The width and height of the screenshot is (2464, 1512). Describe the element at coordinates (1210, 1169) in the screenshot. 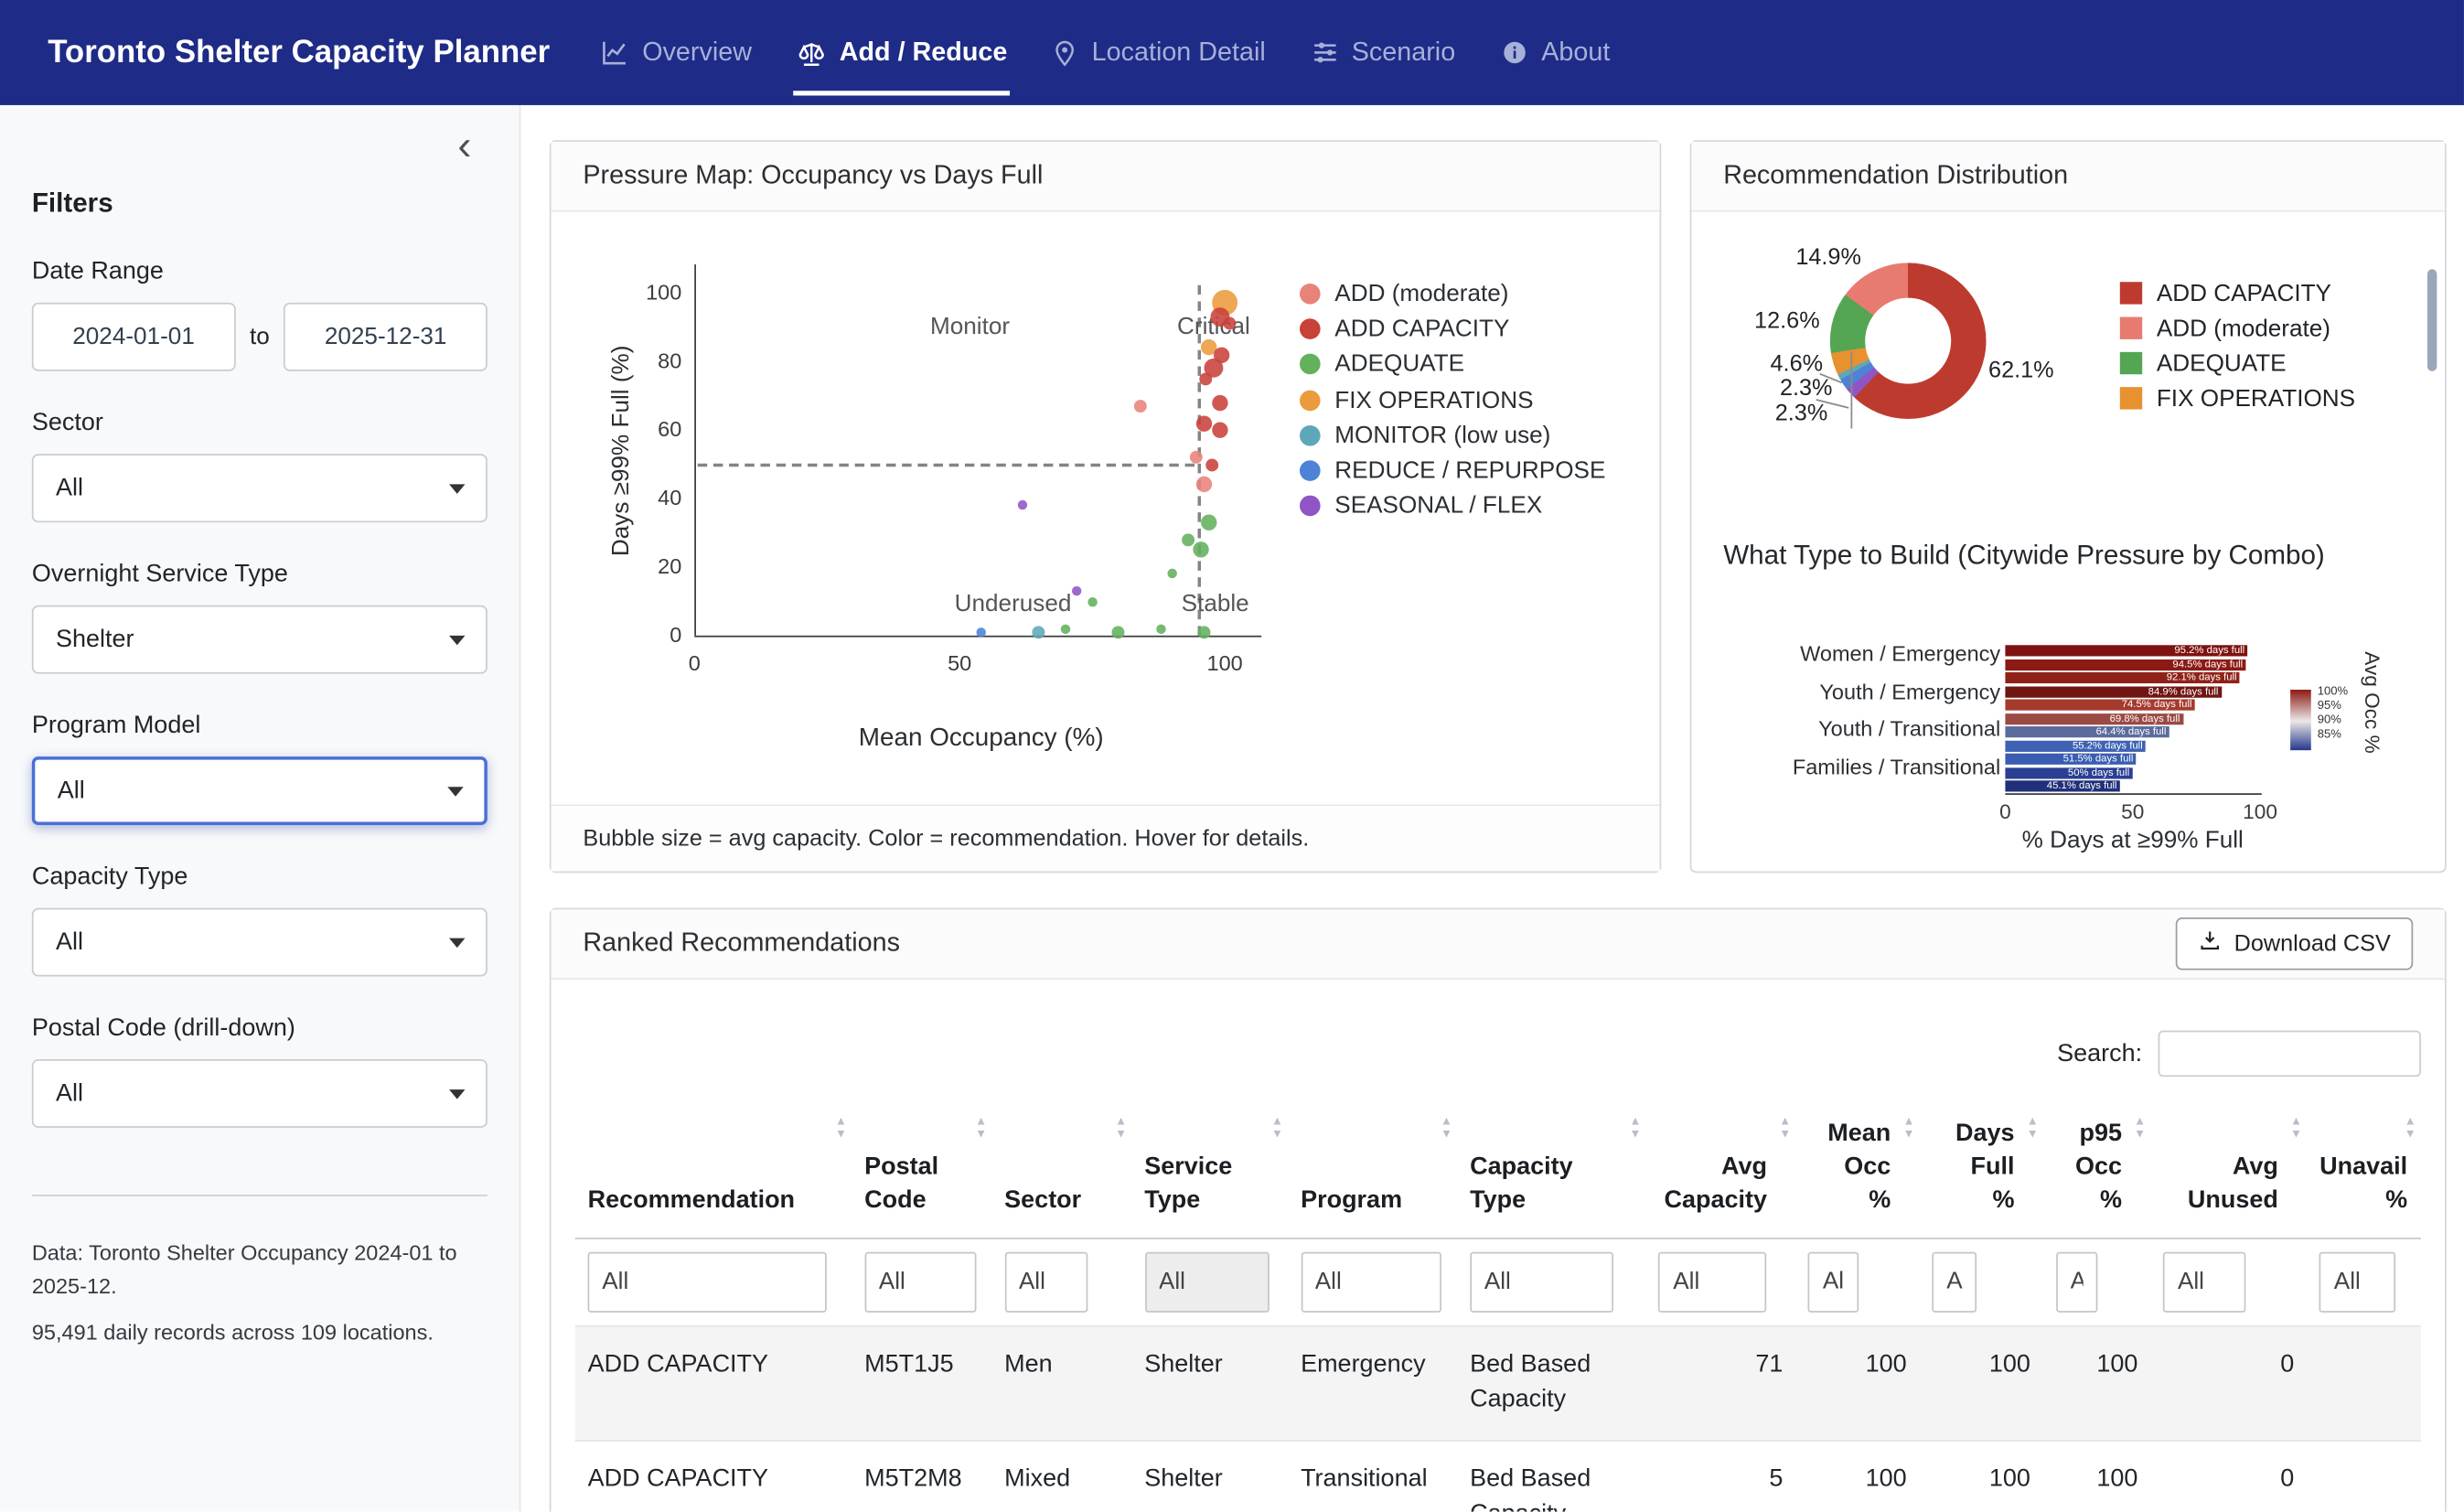

I see `column-header-service-type: Service Type ▲ ▼` at that location.